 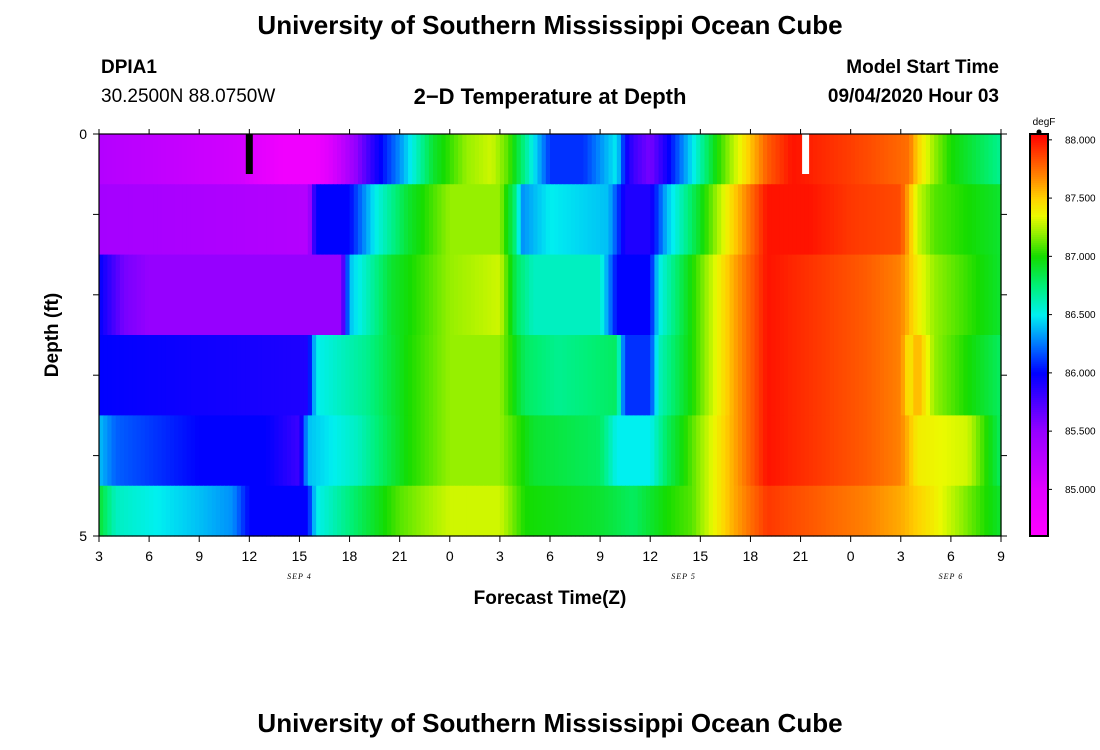 What do you see at coordinates (1080, 490) in the screenshot?
I see `colorbar-tick-label: 85.000` at bounding box center [1080, 490].